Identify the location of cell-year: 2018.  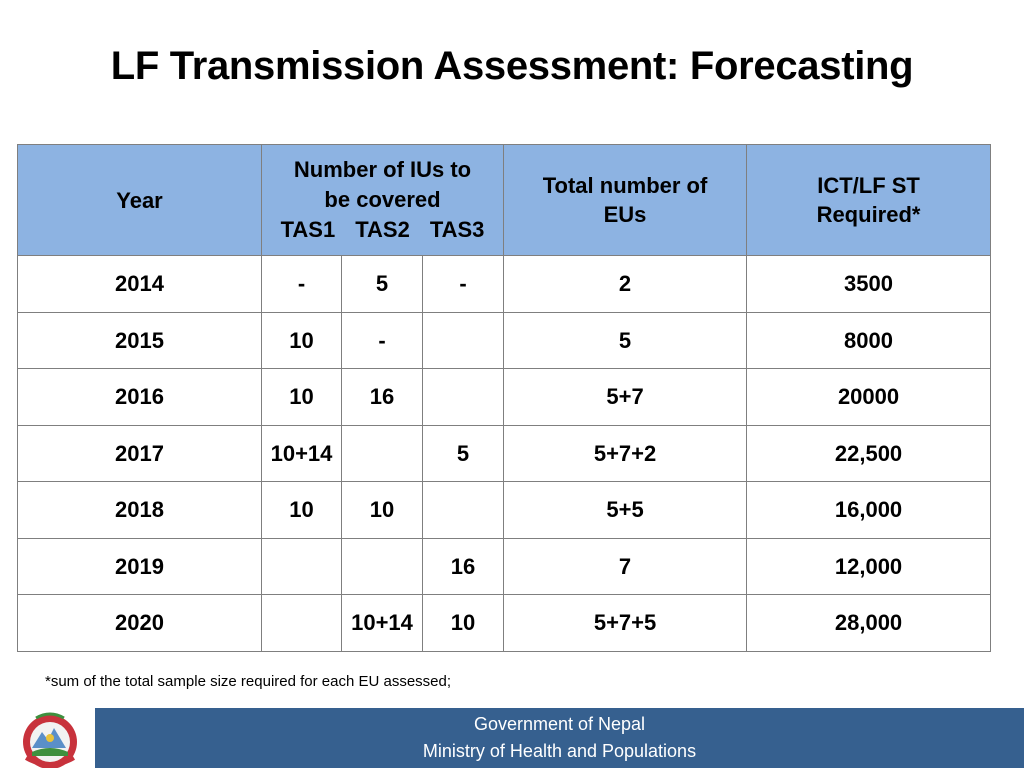
(139, 510).